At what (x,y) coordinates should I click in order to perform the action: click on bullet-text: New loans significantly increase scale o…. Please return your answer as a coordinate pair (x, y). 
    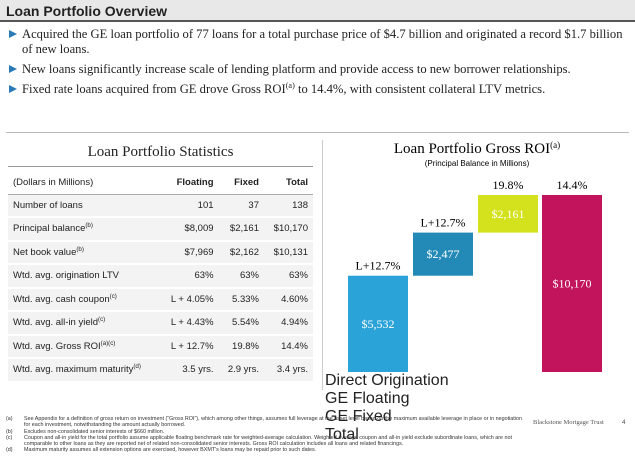
    Looking at the image, I should click on (296, 69).